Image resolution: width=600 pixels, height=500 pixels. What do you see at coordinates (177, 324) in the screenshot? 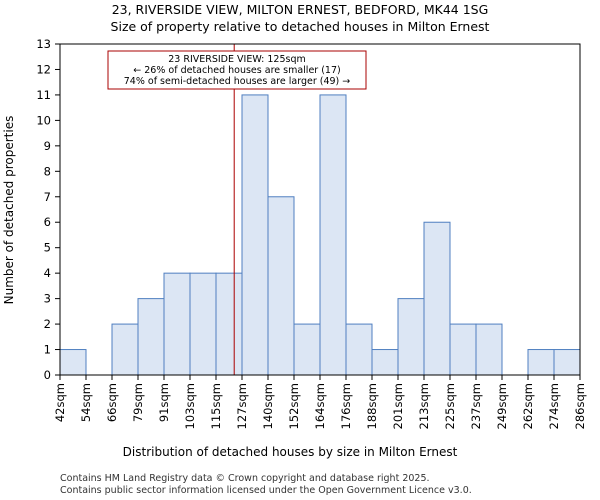
I see `bar-91sqm` at bounding box center [177, 324].